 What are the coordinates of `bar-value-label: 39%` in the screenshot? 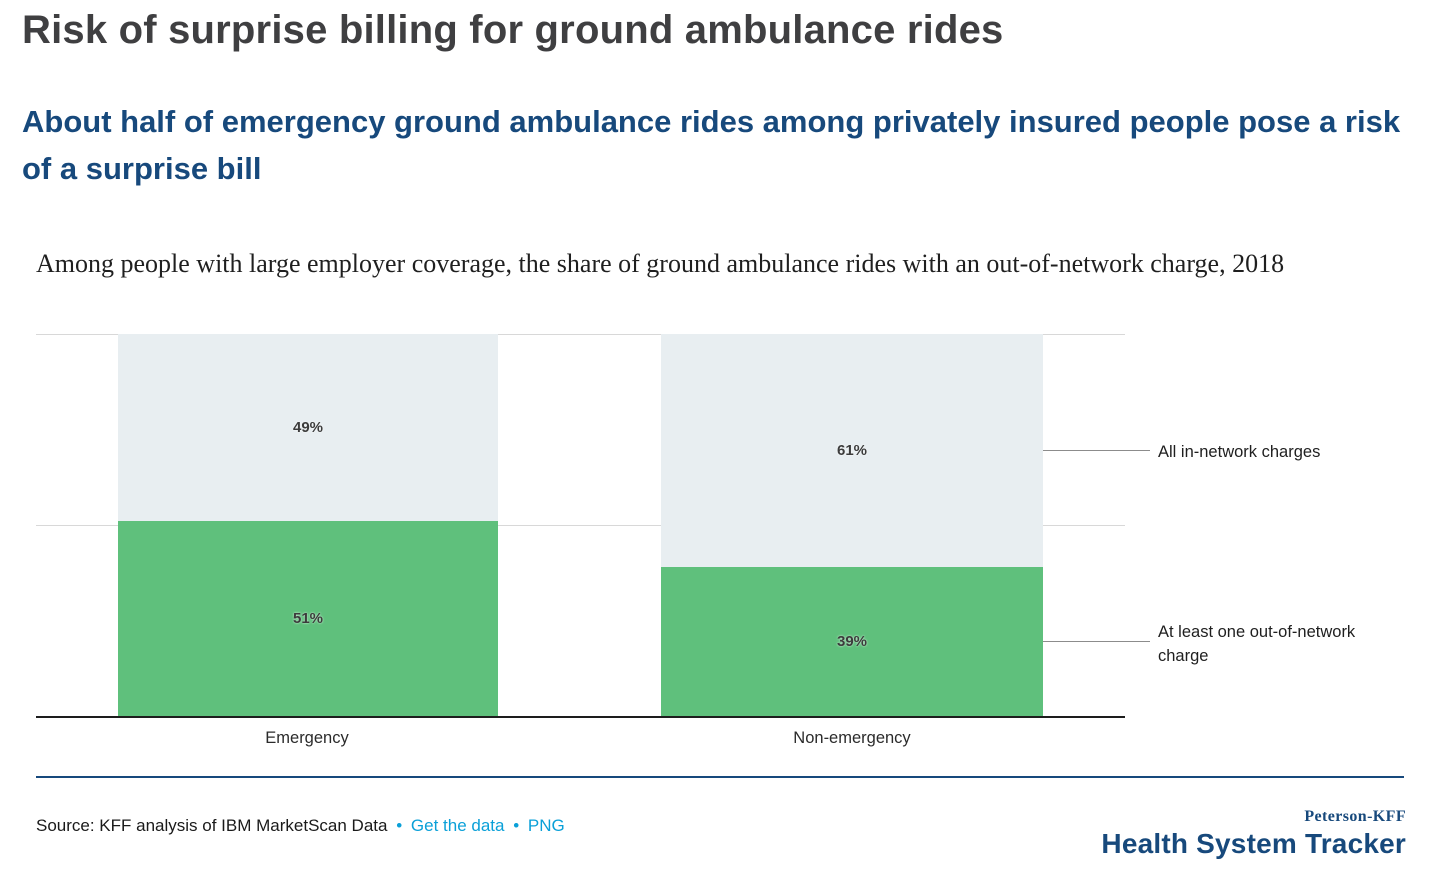 It's located at (852, 642).